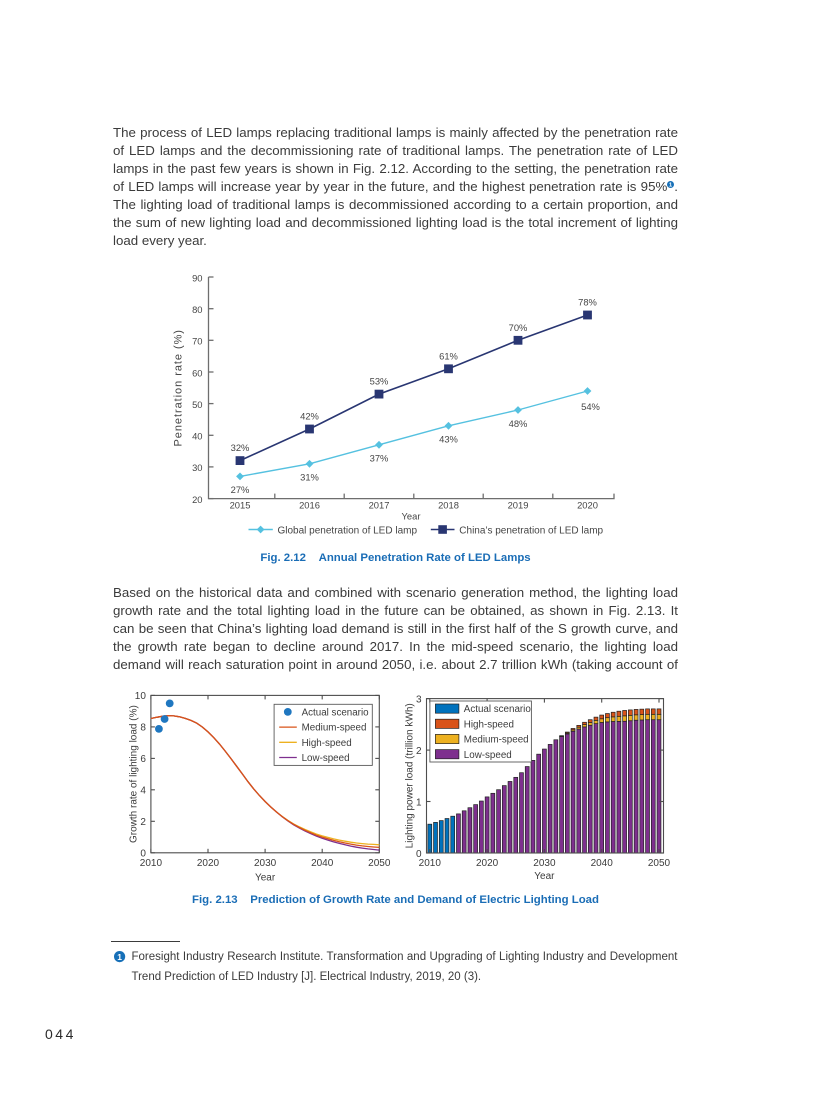 The width and height of the screenshot is (816, 1100). Describe the element at coordinates (197, 341) in the screenshot. I see `svg-text: 70` at that location.